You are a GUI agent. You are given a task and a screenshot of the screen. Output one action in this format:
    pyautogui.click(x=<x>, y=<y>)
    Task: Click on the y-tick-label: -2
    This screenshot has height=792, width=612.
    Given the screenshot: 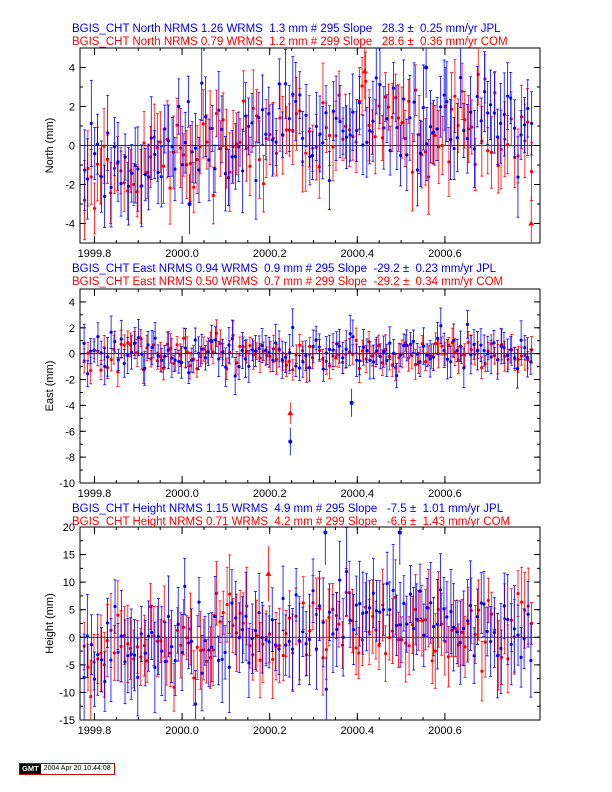 What is the action you would take?
    pyautogui.click(x=70, y=381)
    